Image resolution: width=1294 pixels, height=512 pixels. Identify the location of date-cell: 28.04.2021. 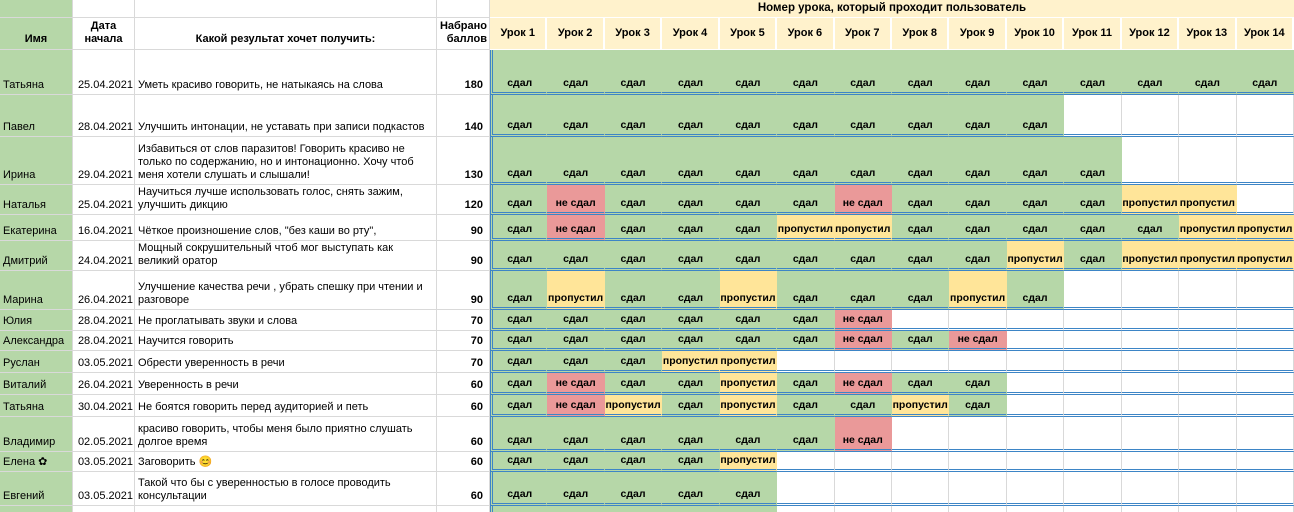
(104, 341).